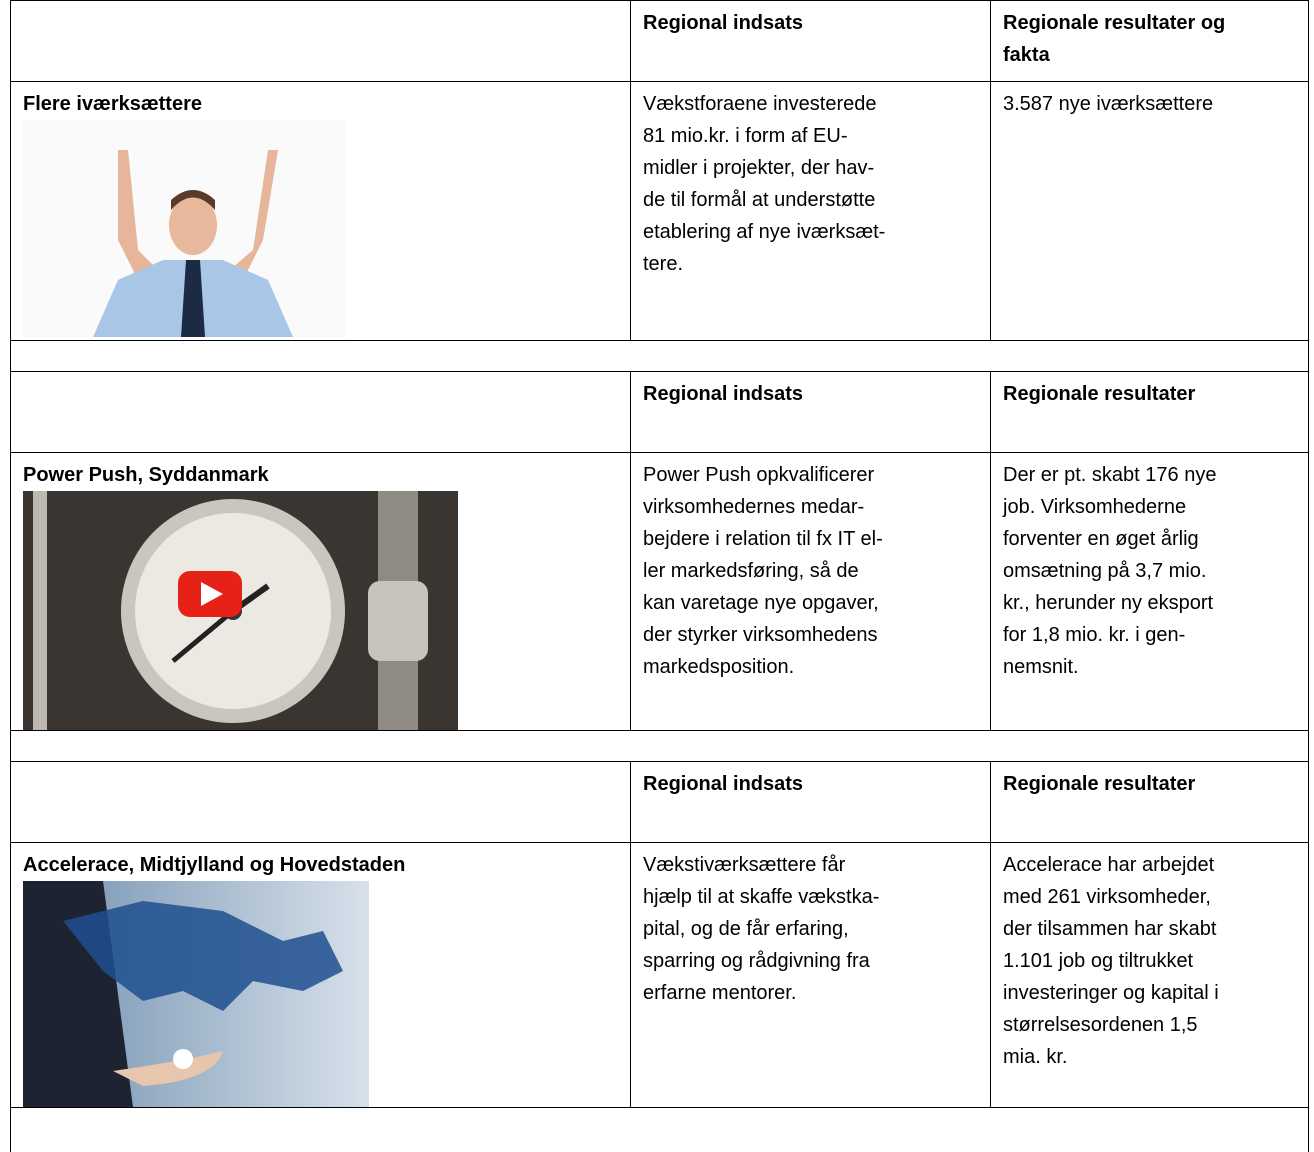  What do you see at coordinates (810, 232) in the screenshot?
I see `text-line: etablering af nye iværksæt-` at bounding box center [810, 232].